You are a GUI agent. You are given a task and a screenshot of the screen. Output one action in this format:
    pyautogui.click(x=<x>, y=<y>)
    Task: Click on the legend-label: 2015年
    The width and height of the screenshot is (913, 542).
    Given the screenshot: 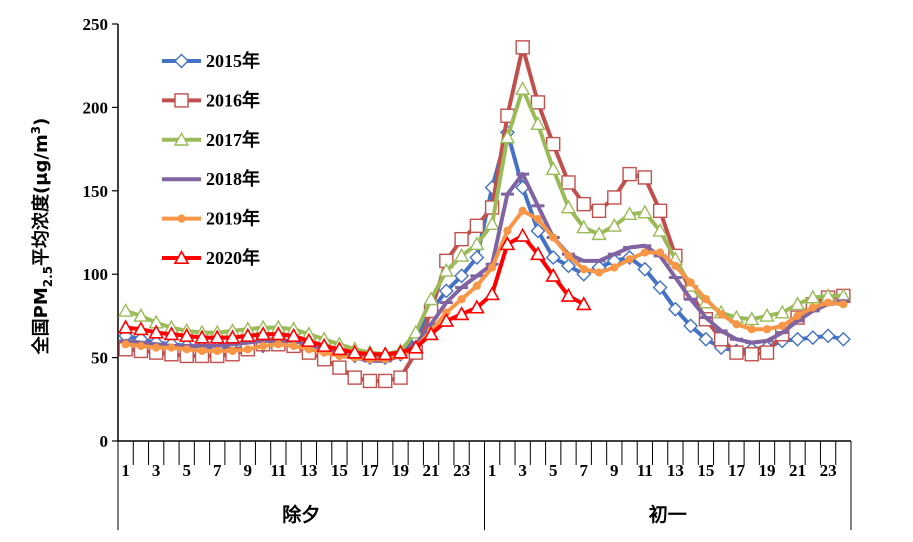 What is the action you would take?
    pyautogui.click(x=233, y=60)
    